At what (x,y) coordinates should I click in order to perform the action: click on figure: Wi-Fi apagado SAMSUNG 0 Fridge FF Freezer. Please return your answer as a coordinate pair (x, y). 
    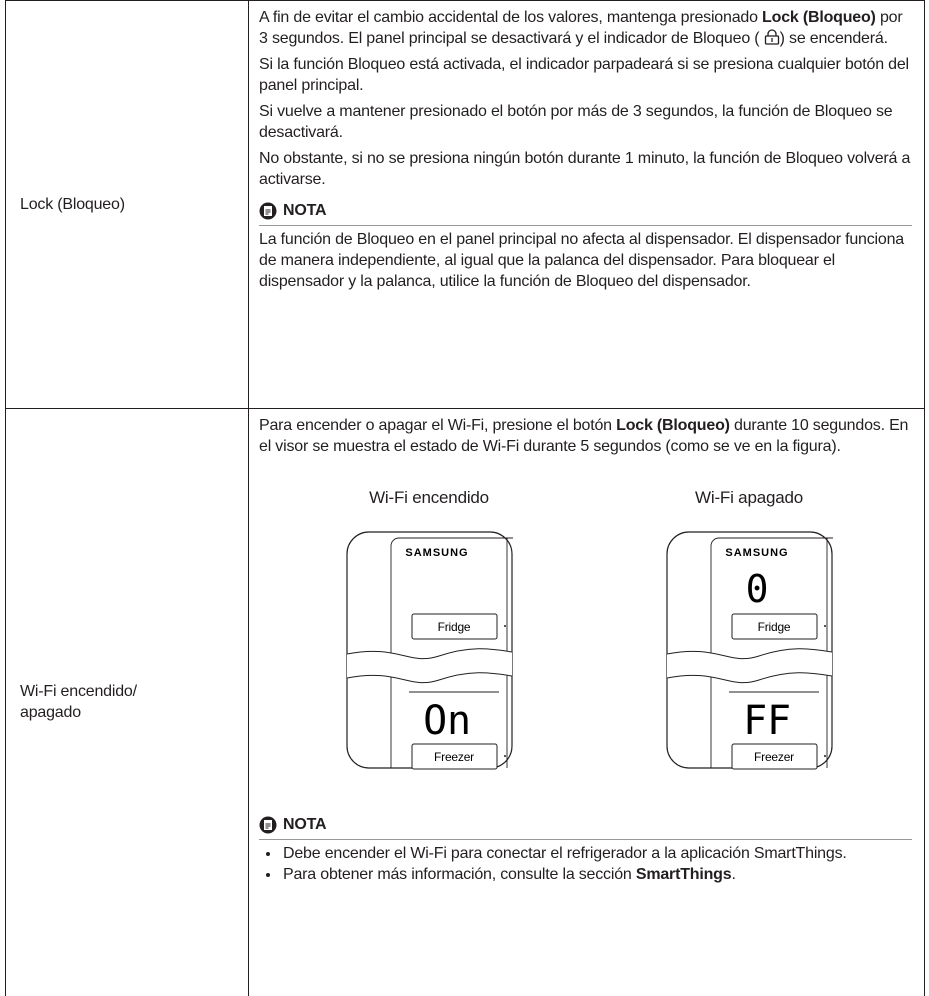
    Looking at the image, I should click on (749, 631).